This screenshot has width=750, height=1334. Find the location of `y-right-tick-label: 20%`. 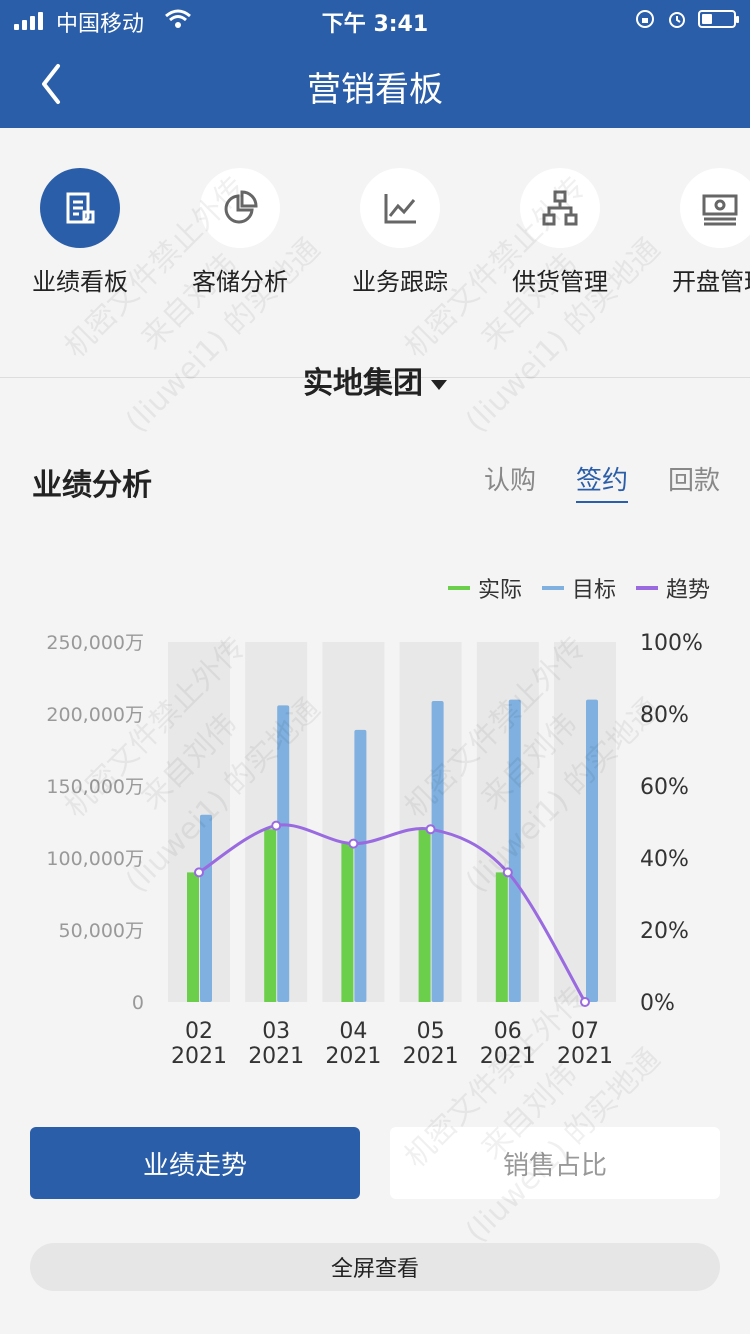

y-right-tick-label: 20% is located at coordinates (664, 931).